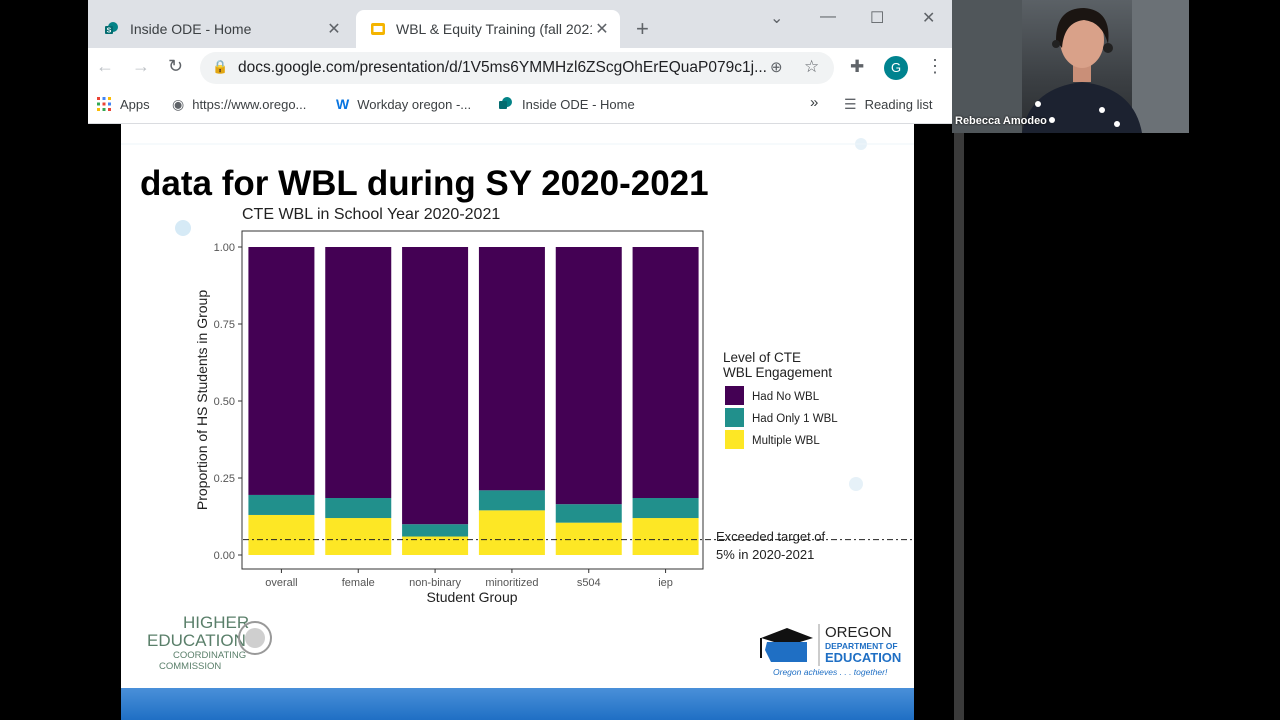 The width and height of the screenshot is (1280, 720). What do you see at coordinates (224, 325) in the screenshot?
I see `y-tick-label: 0.75` at bounding box center [224, 325].